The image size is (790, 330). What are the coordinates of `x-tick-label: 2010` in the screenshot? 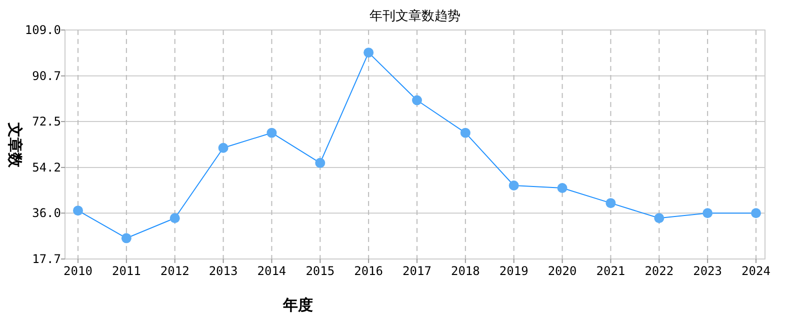 It's located at (78, 271).